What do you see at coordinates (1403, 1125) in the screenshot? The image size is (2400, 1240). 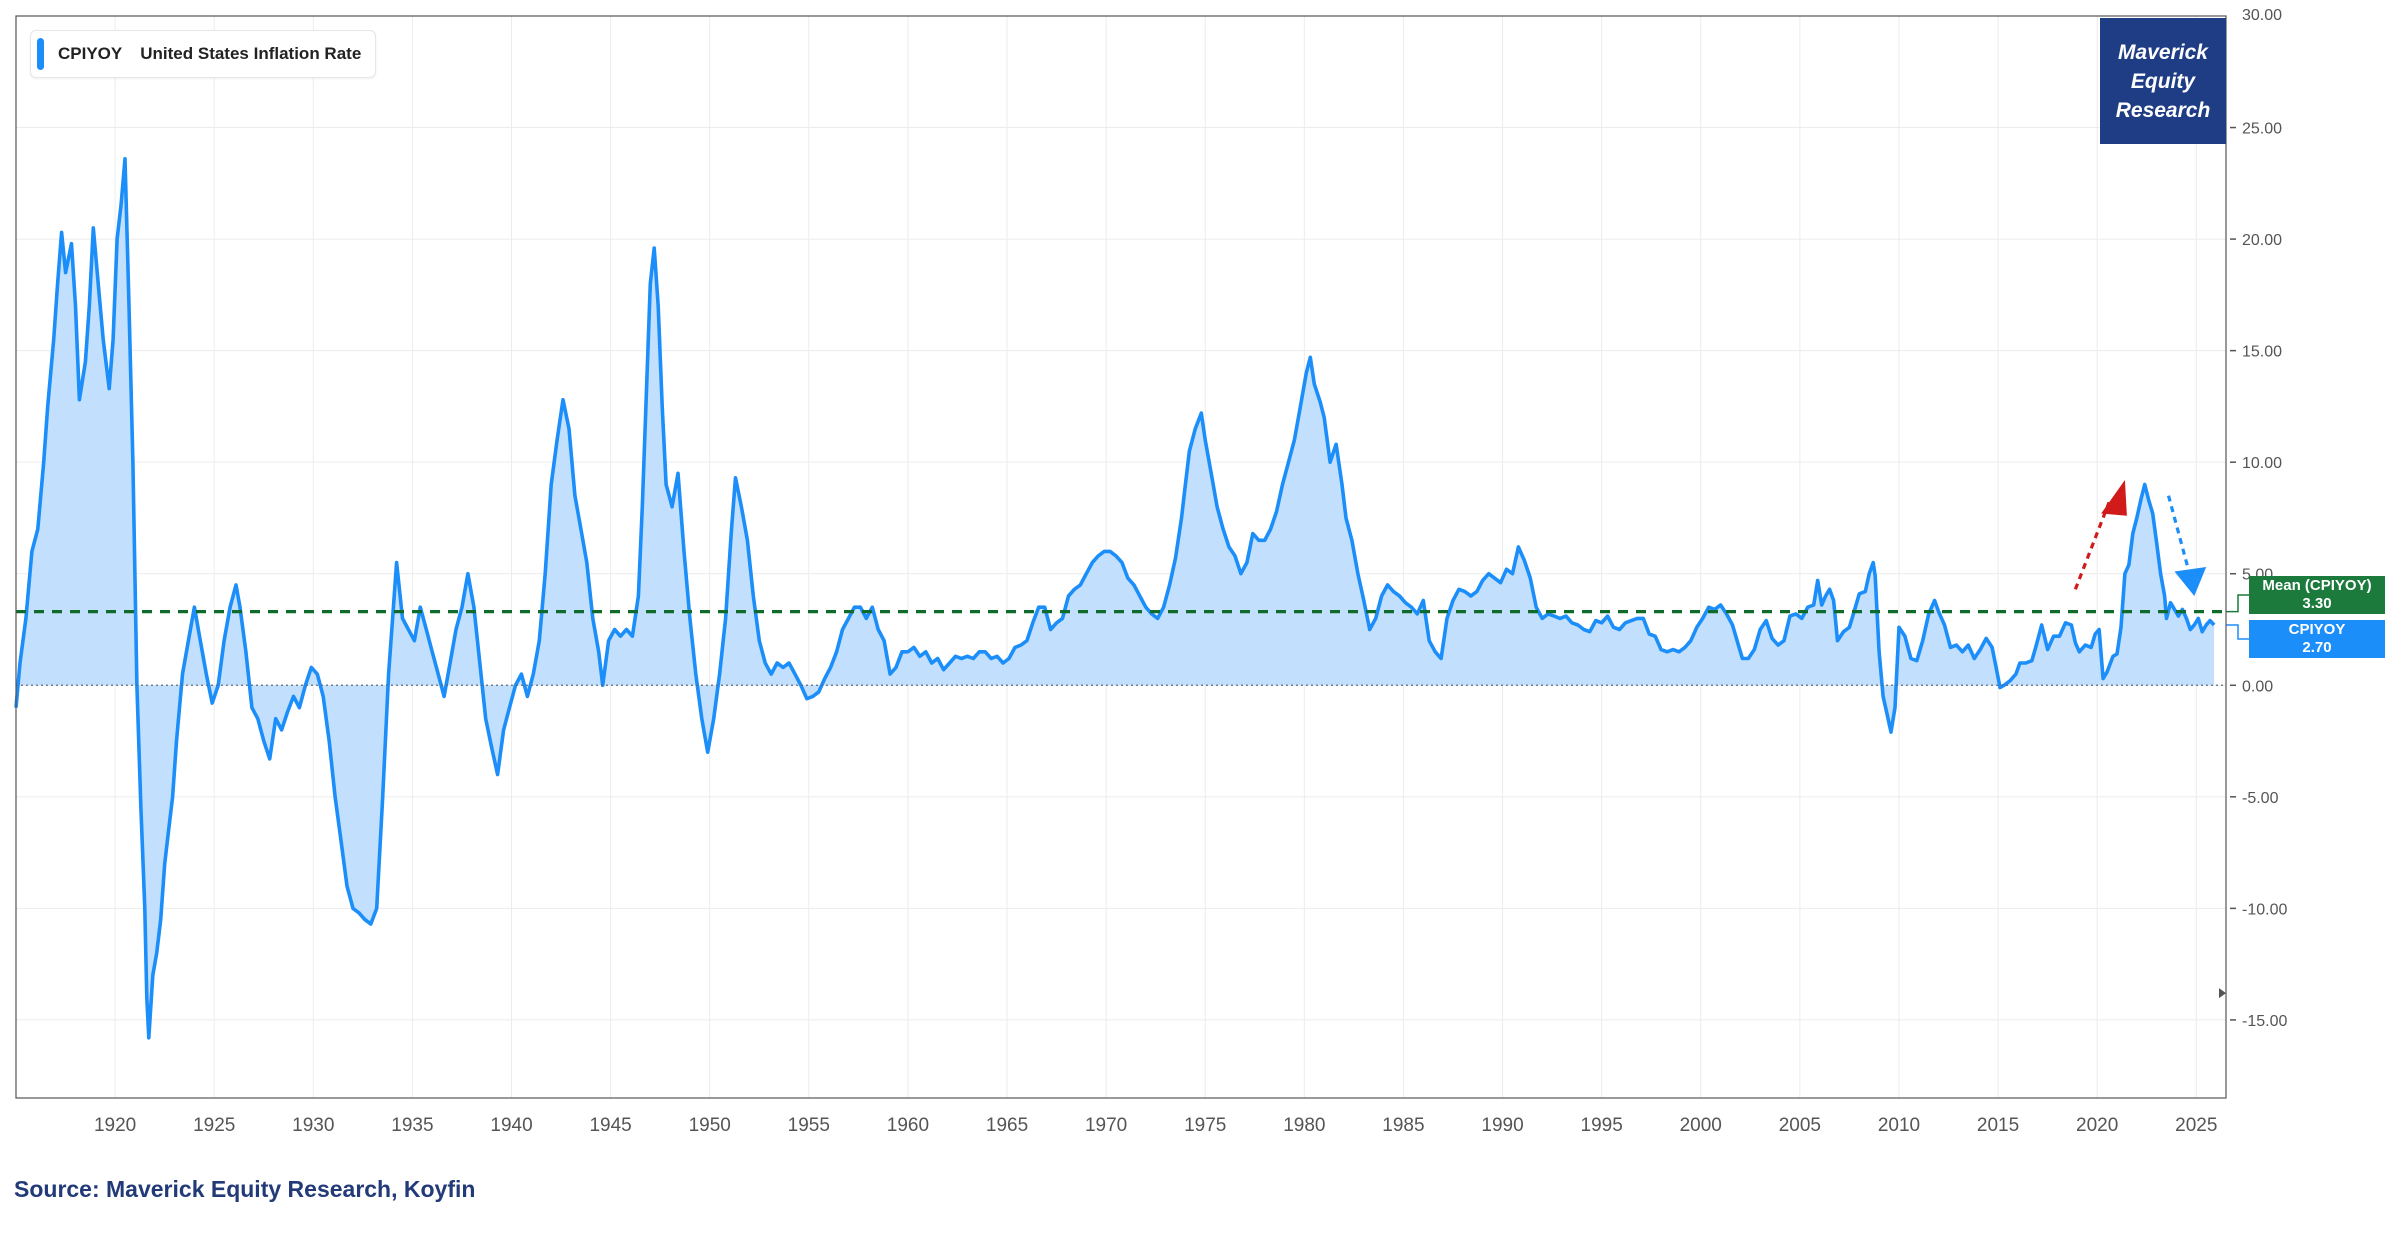 I see `x-tick-label: 1985` at bounding box center [1403, 1125].